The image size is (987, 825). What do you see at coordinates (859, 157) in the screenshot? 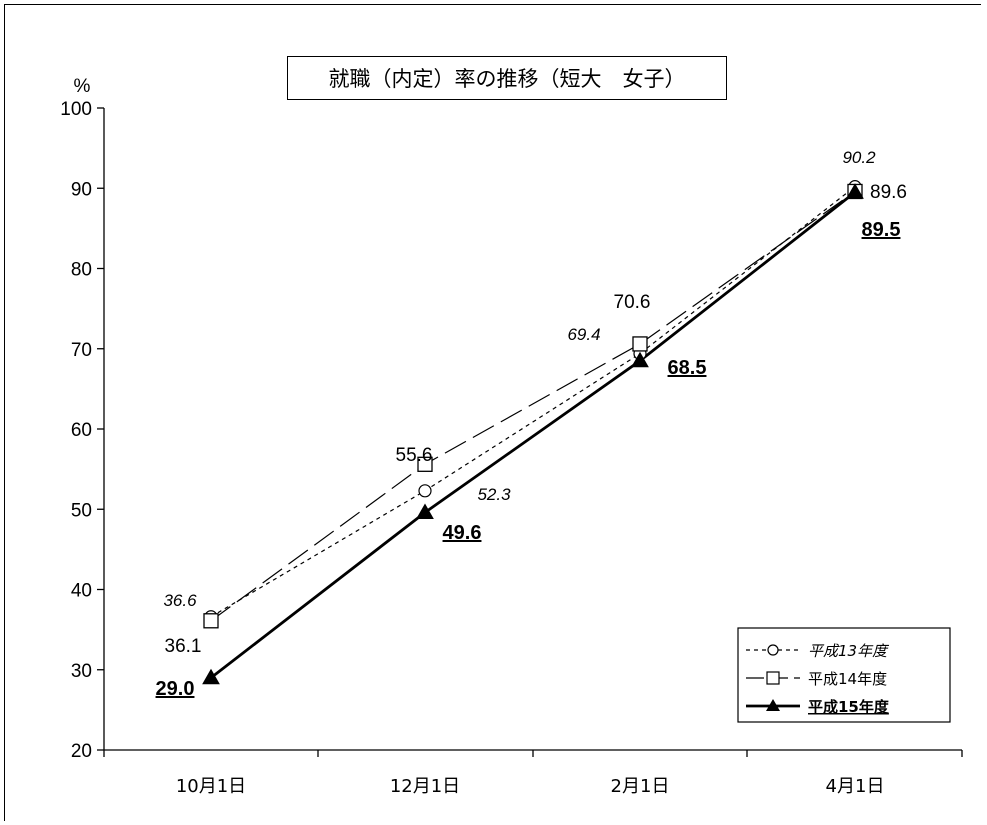
I see `data-label-h13: 90.2` at bounding box center [859, 157].